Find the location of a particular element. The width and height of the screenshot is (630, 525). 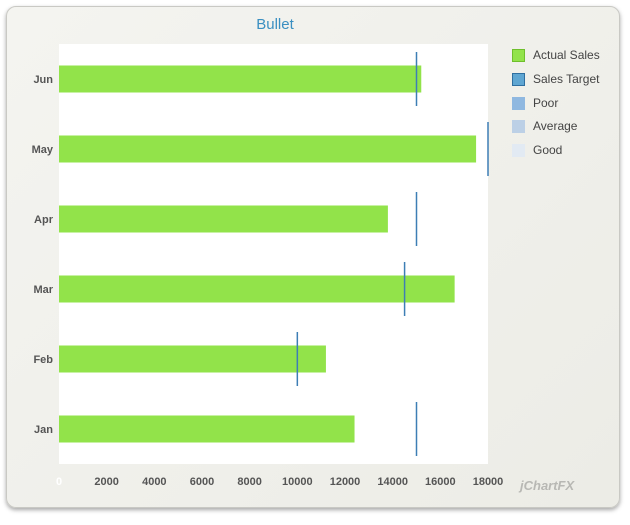

bar-mar is located at coordinates (257, 289).